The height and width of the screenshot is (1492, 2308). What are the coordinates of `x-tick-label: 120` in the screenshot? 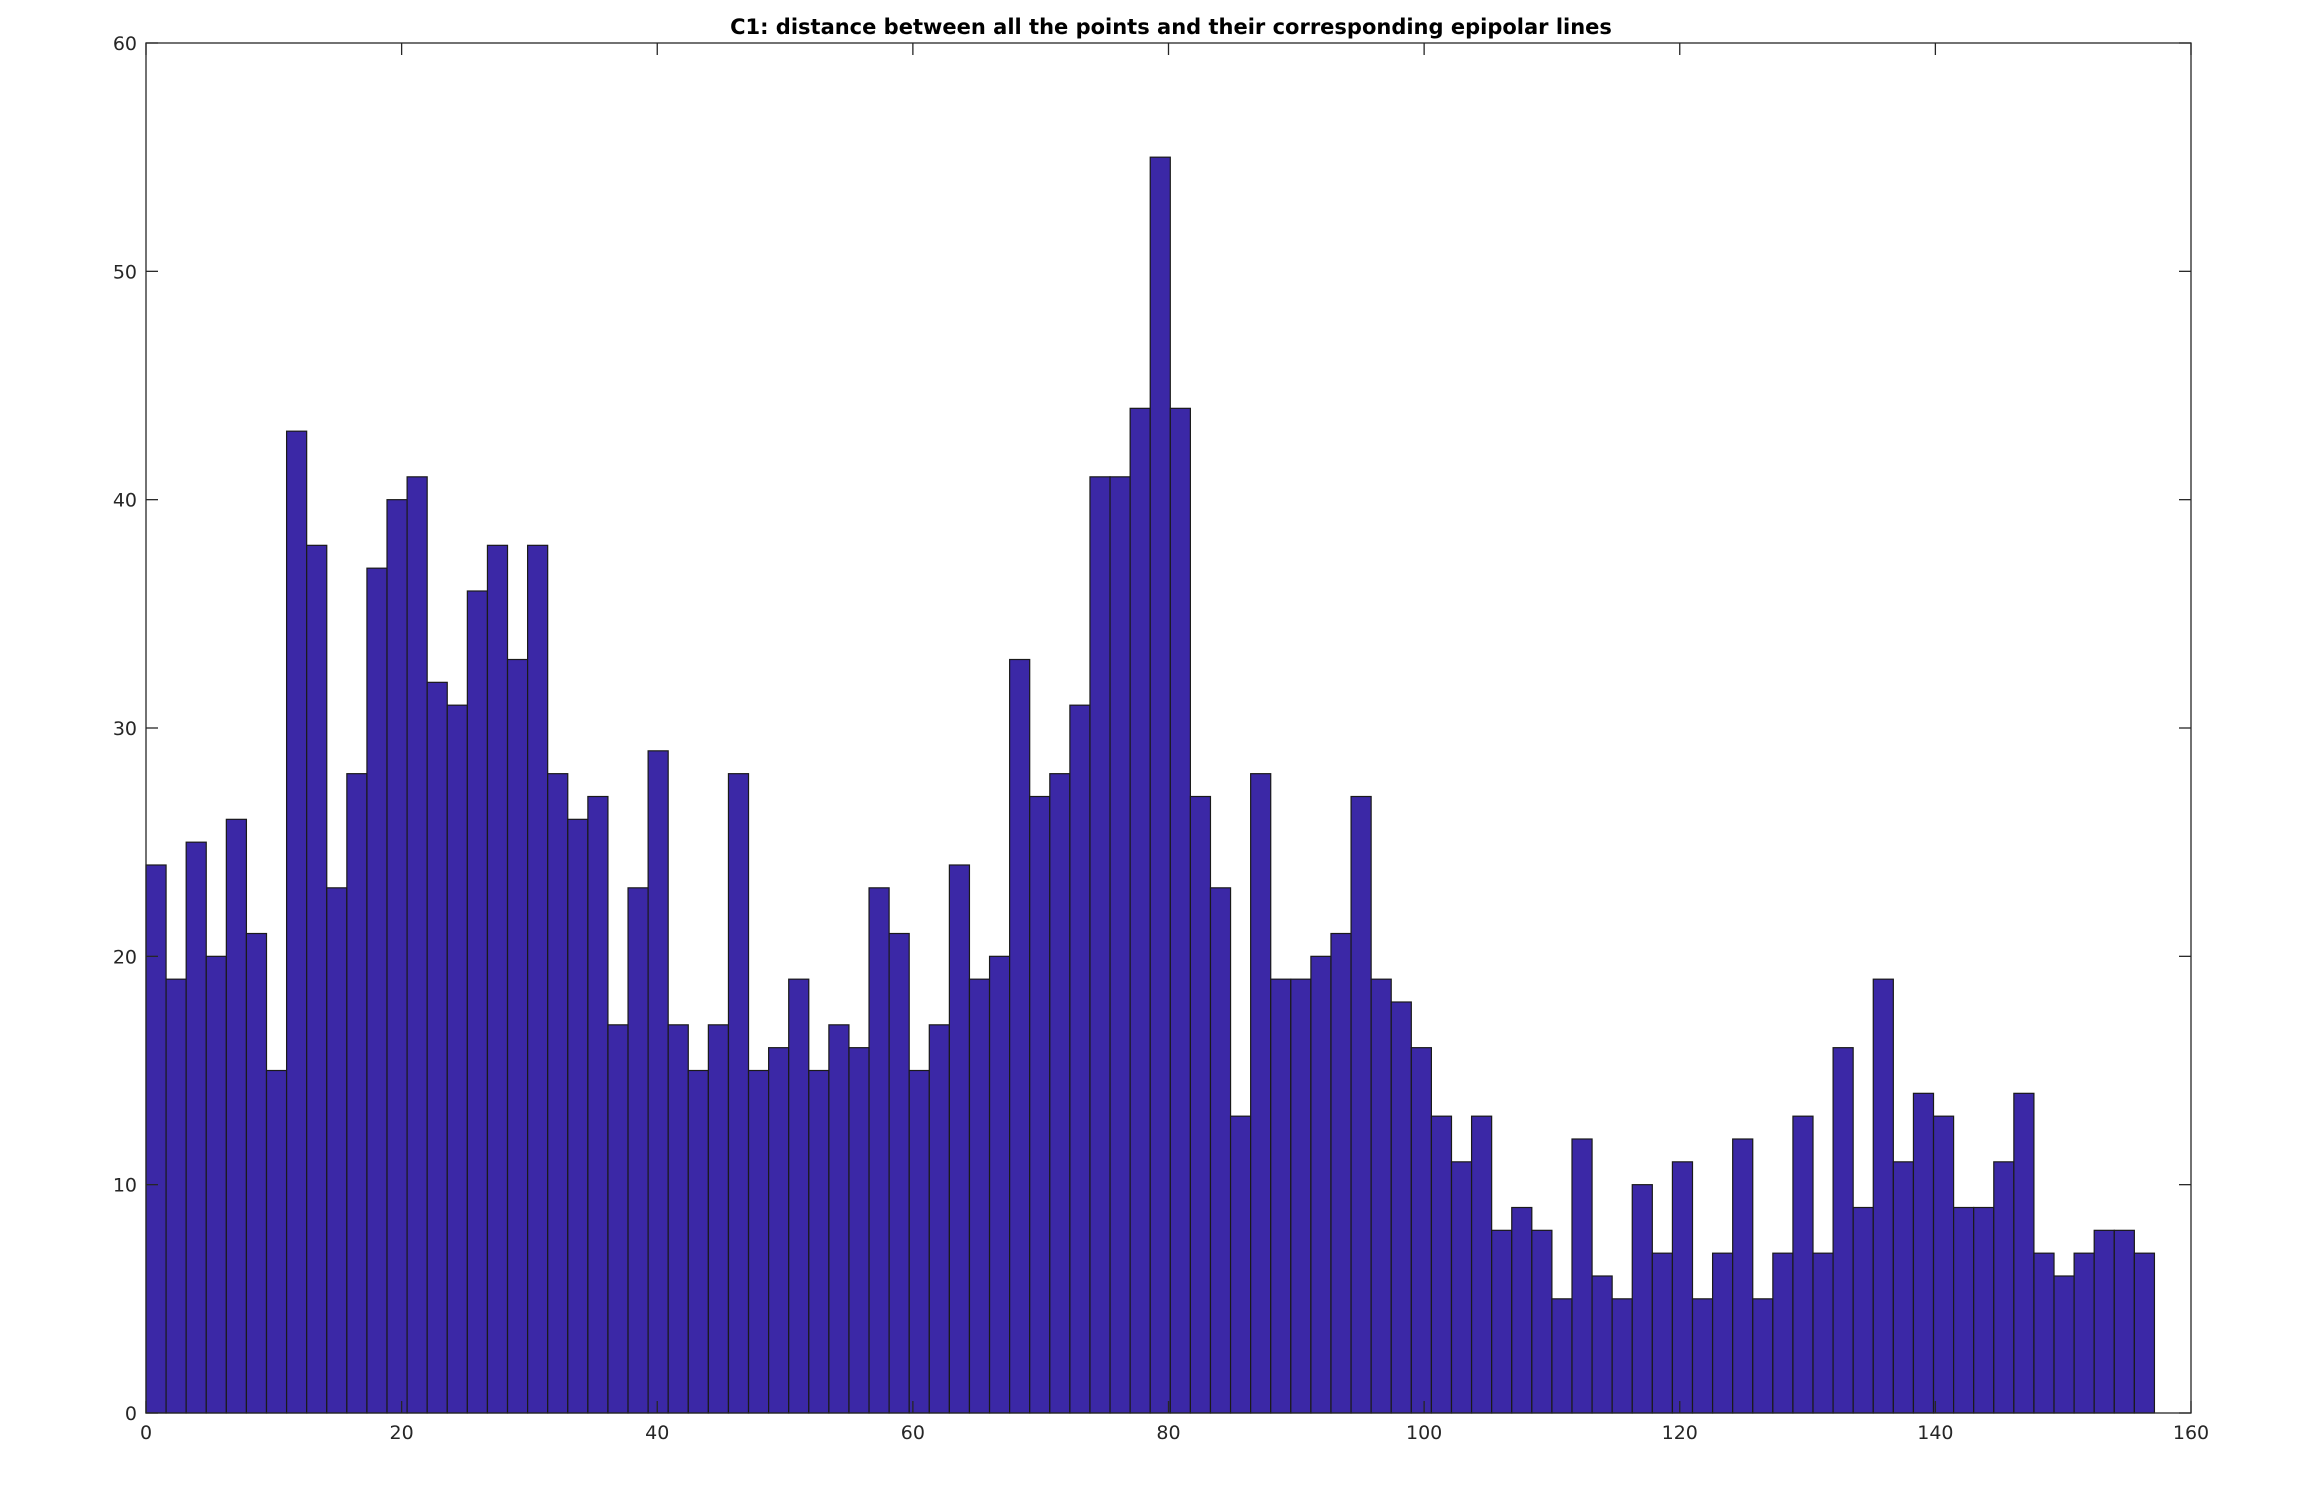 It's located at (1680, 1433).